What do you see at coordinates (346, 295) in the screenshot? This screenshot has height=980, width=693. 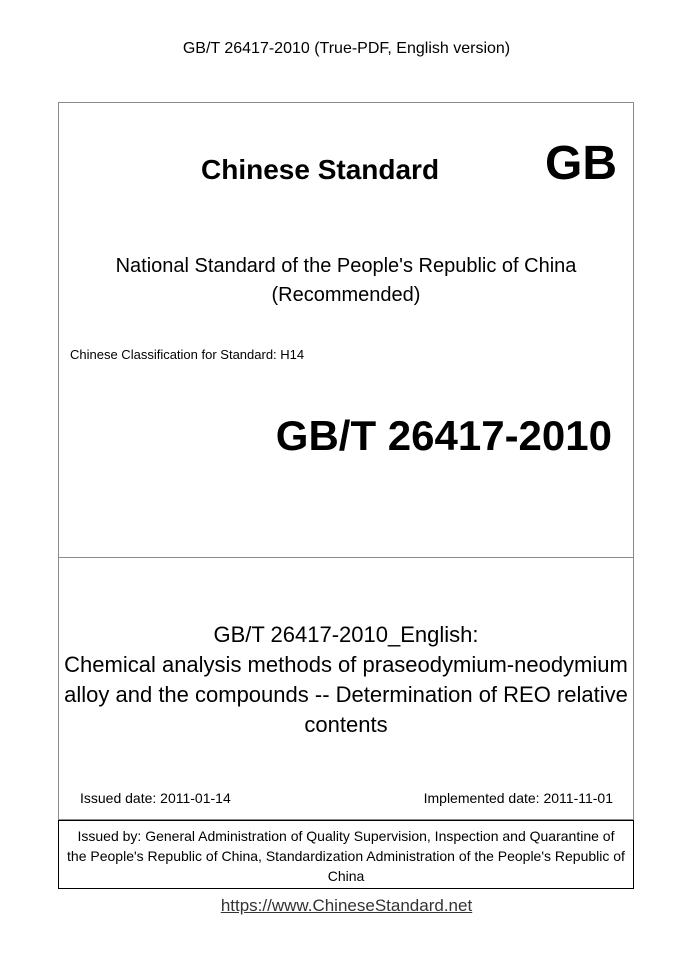 I see `national-line-2: (Recommended)` at bounding box center [346, 295].